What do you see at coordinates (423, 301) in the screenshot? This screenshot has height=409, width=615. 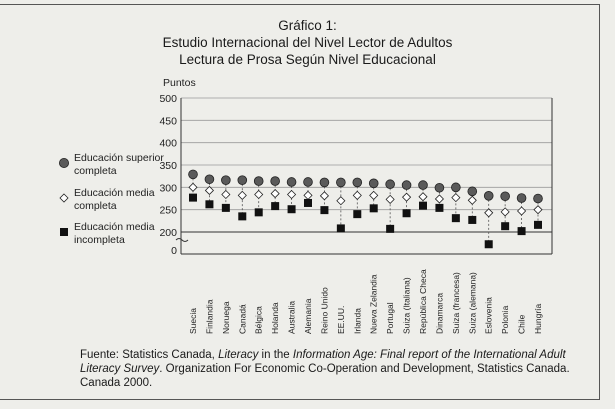 I see `x-tick-label-14: República Checa` at bounding box center [423, 301].